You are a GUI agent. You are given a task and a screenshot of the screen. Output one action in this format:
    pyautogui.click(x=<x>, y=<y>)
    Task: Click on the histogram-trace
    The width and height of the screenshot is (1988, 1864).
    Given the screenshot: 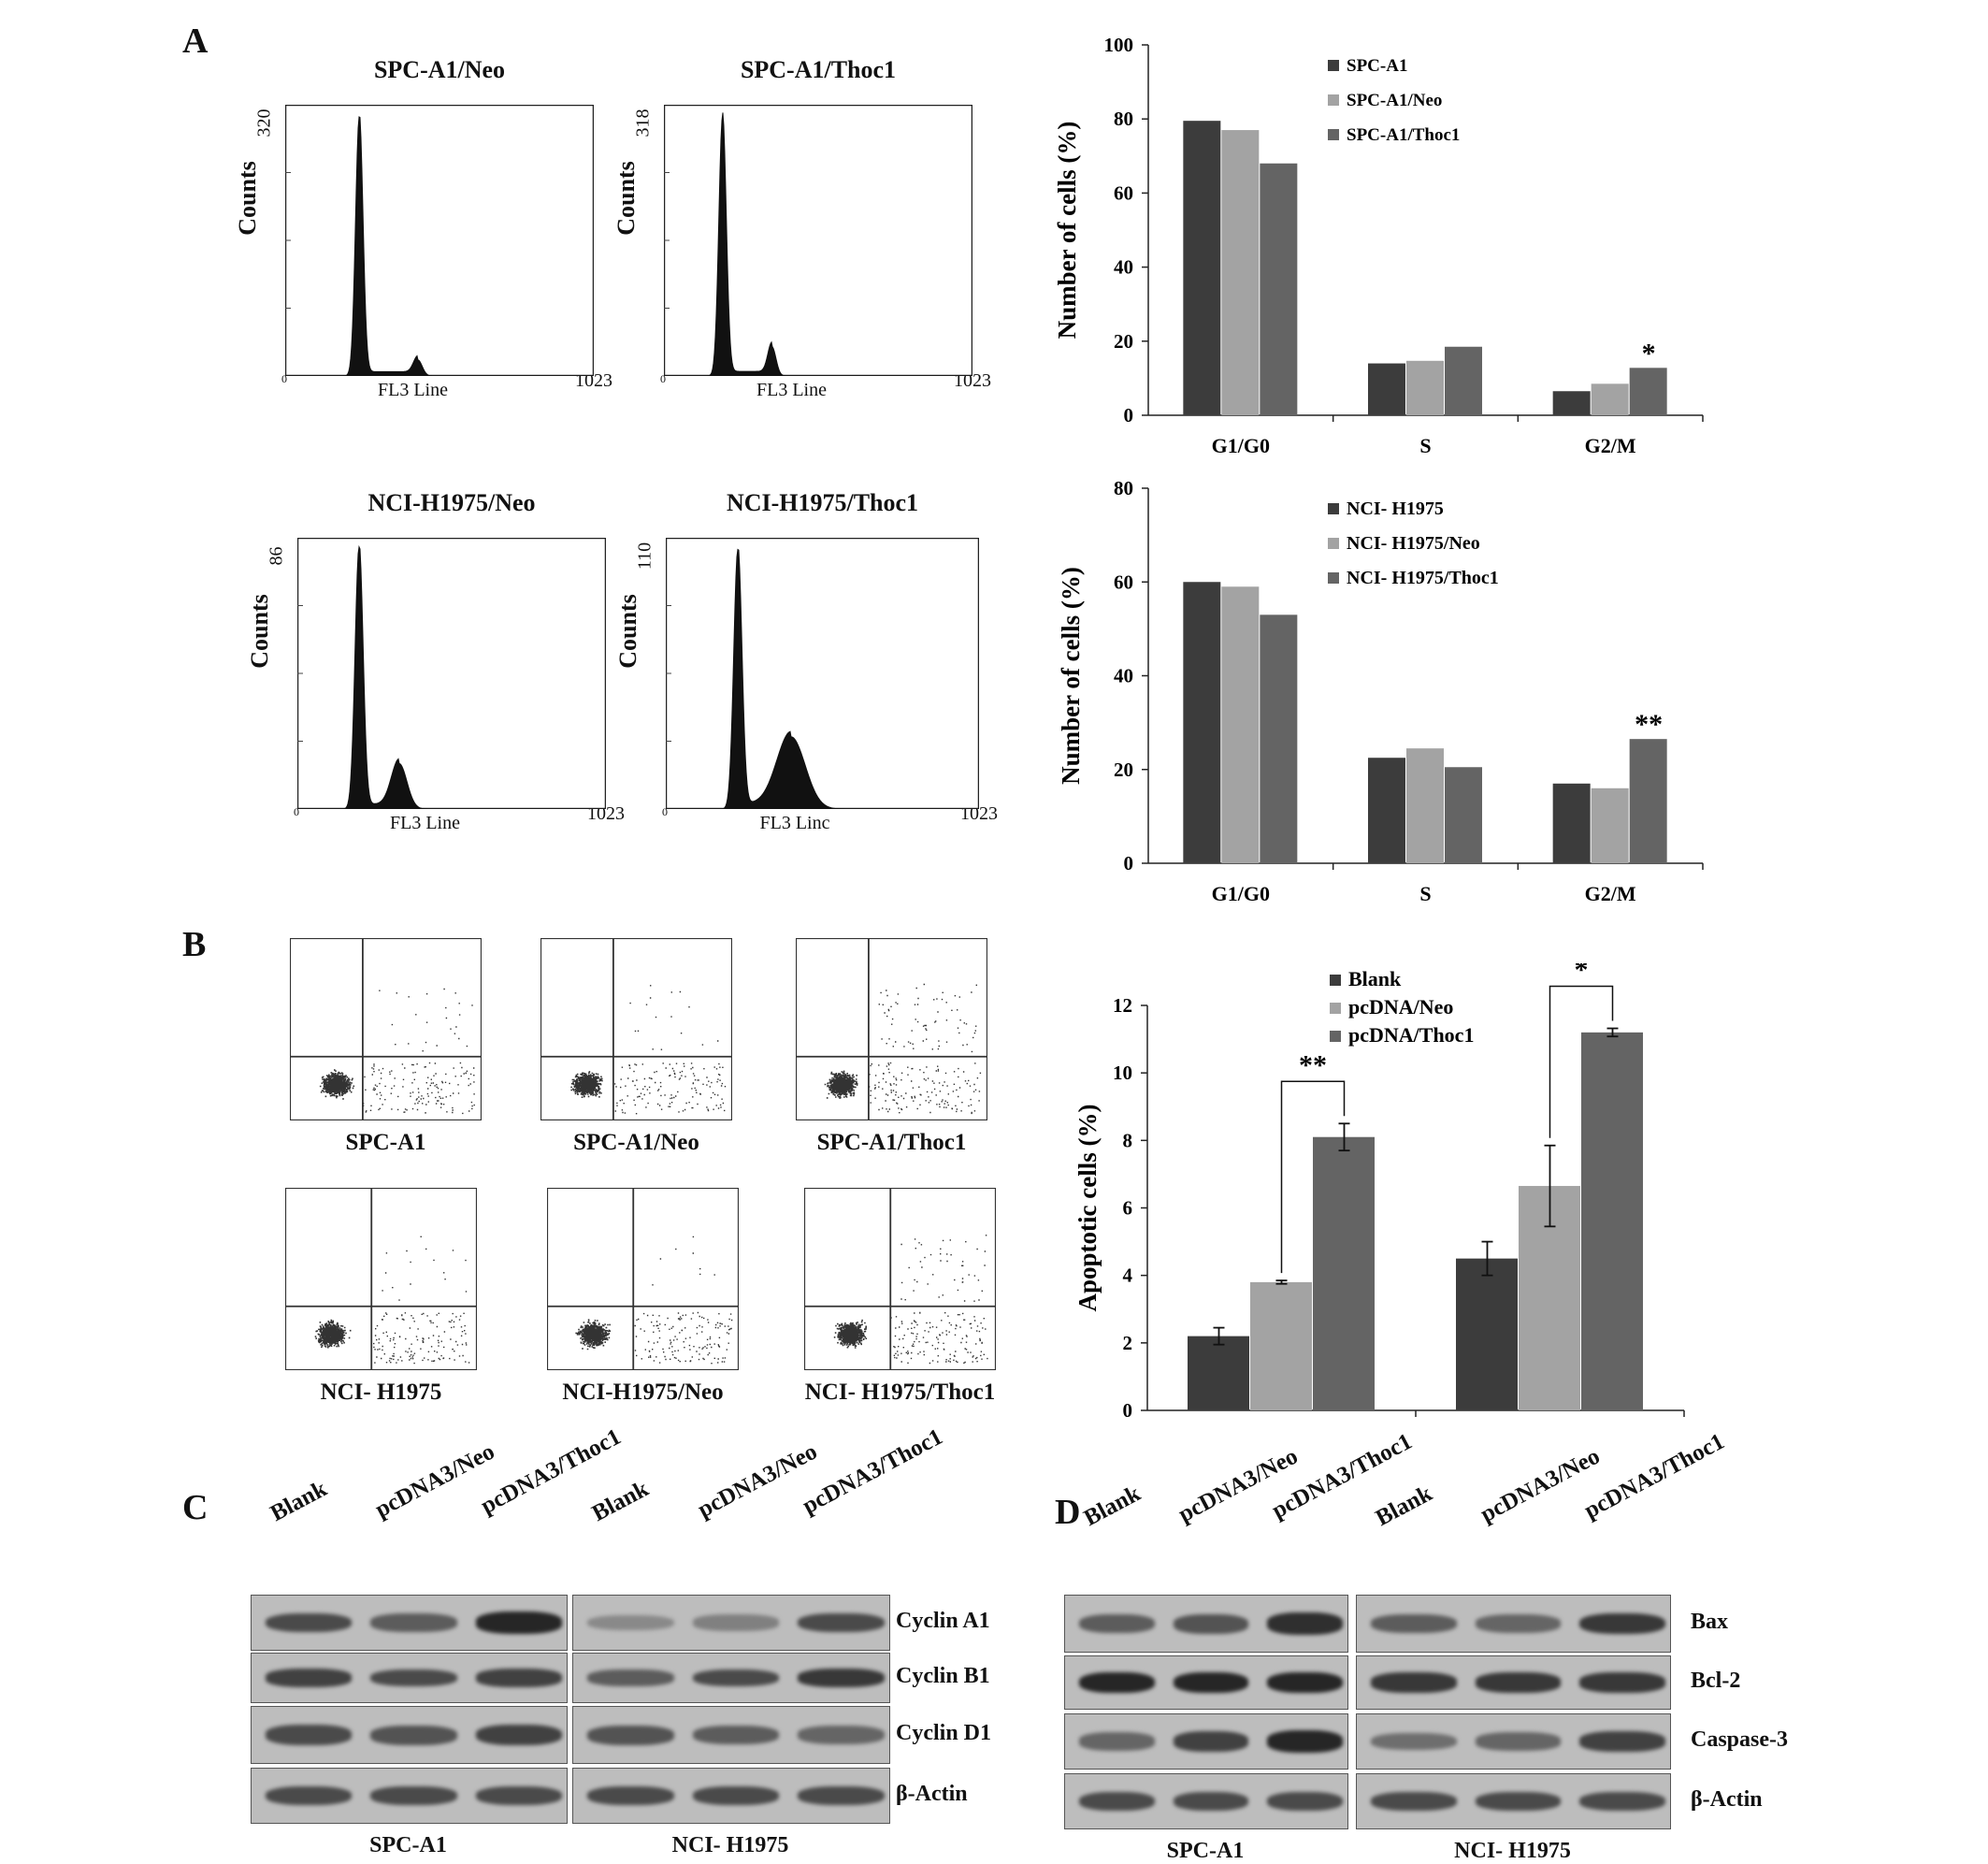 What is the action you would take?
    pyautogui.click(x=451, y=676)
    